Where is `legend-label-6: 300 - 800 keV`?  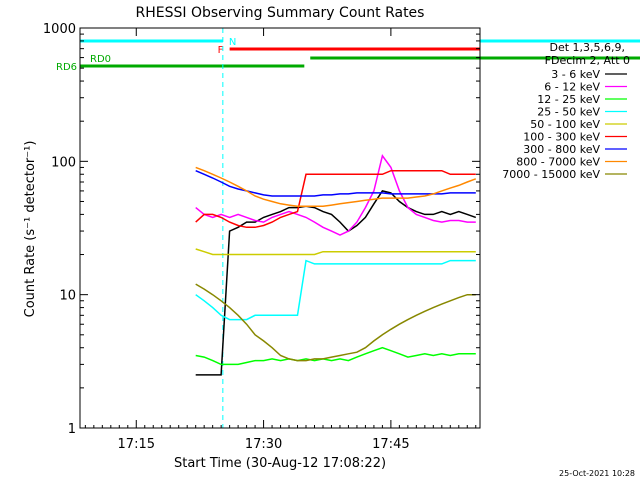
legend-label-6: 300 - 800 keV is located at coordinates (561, 149).